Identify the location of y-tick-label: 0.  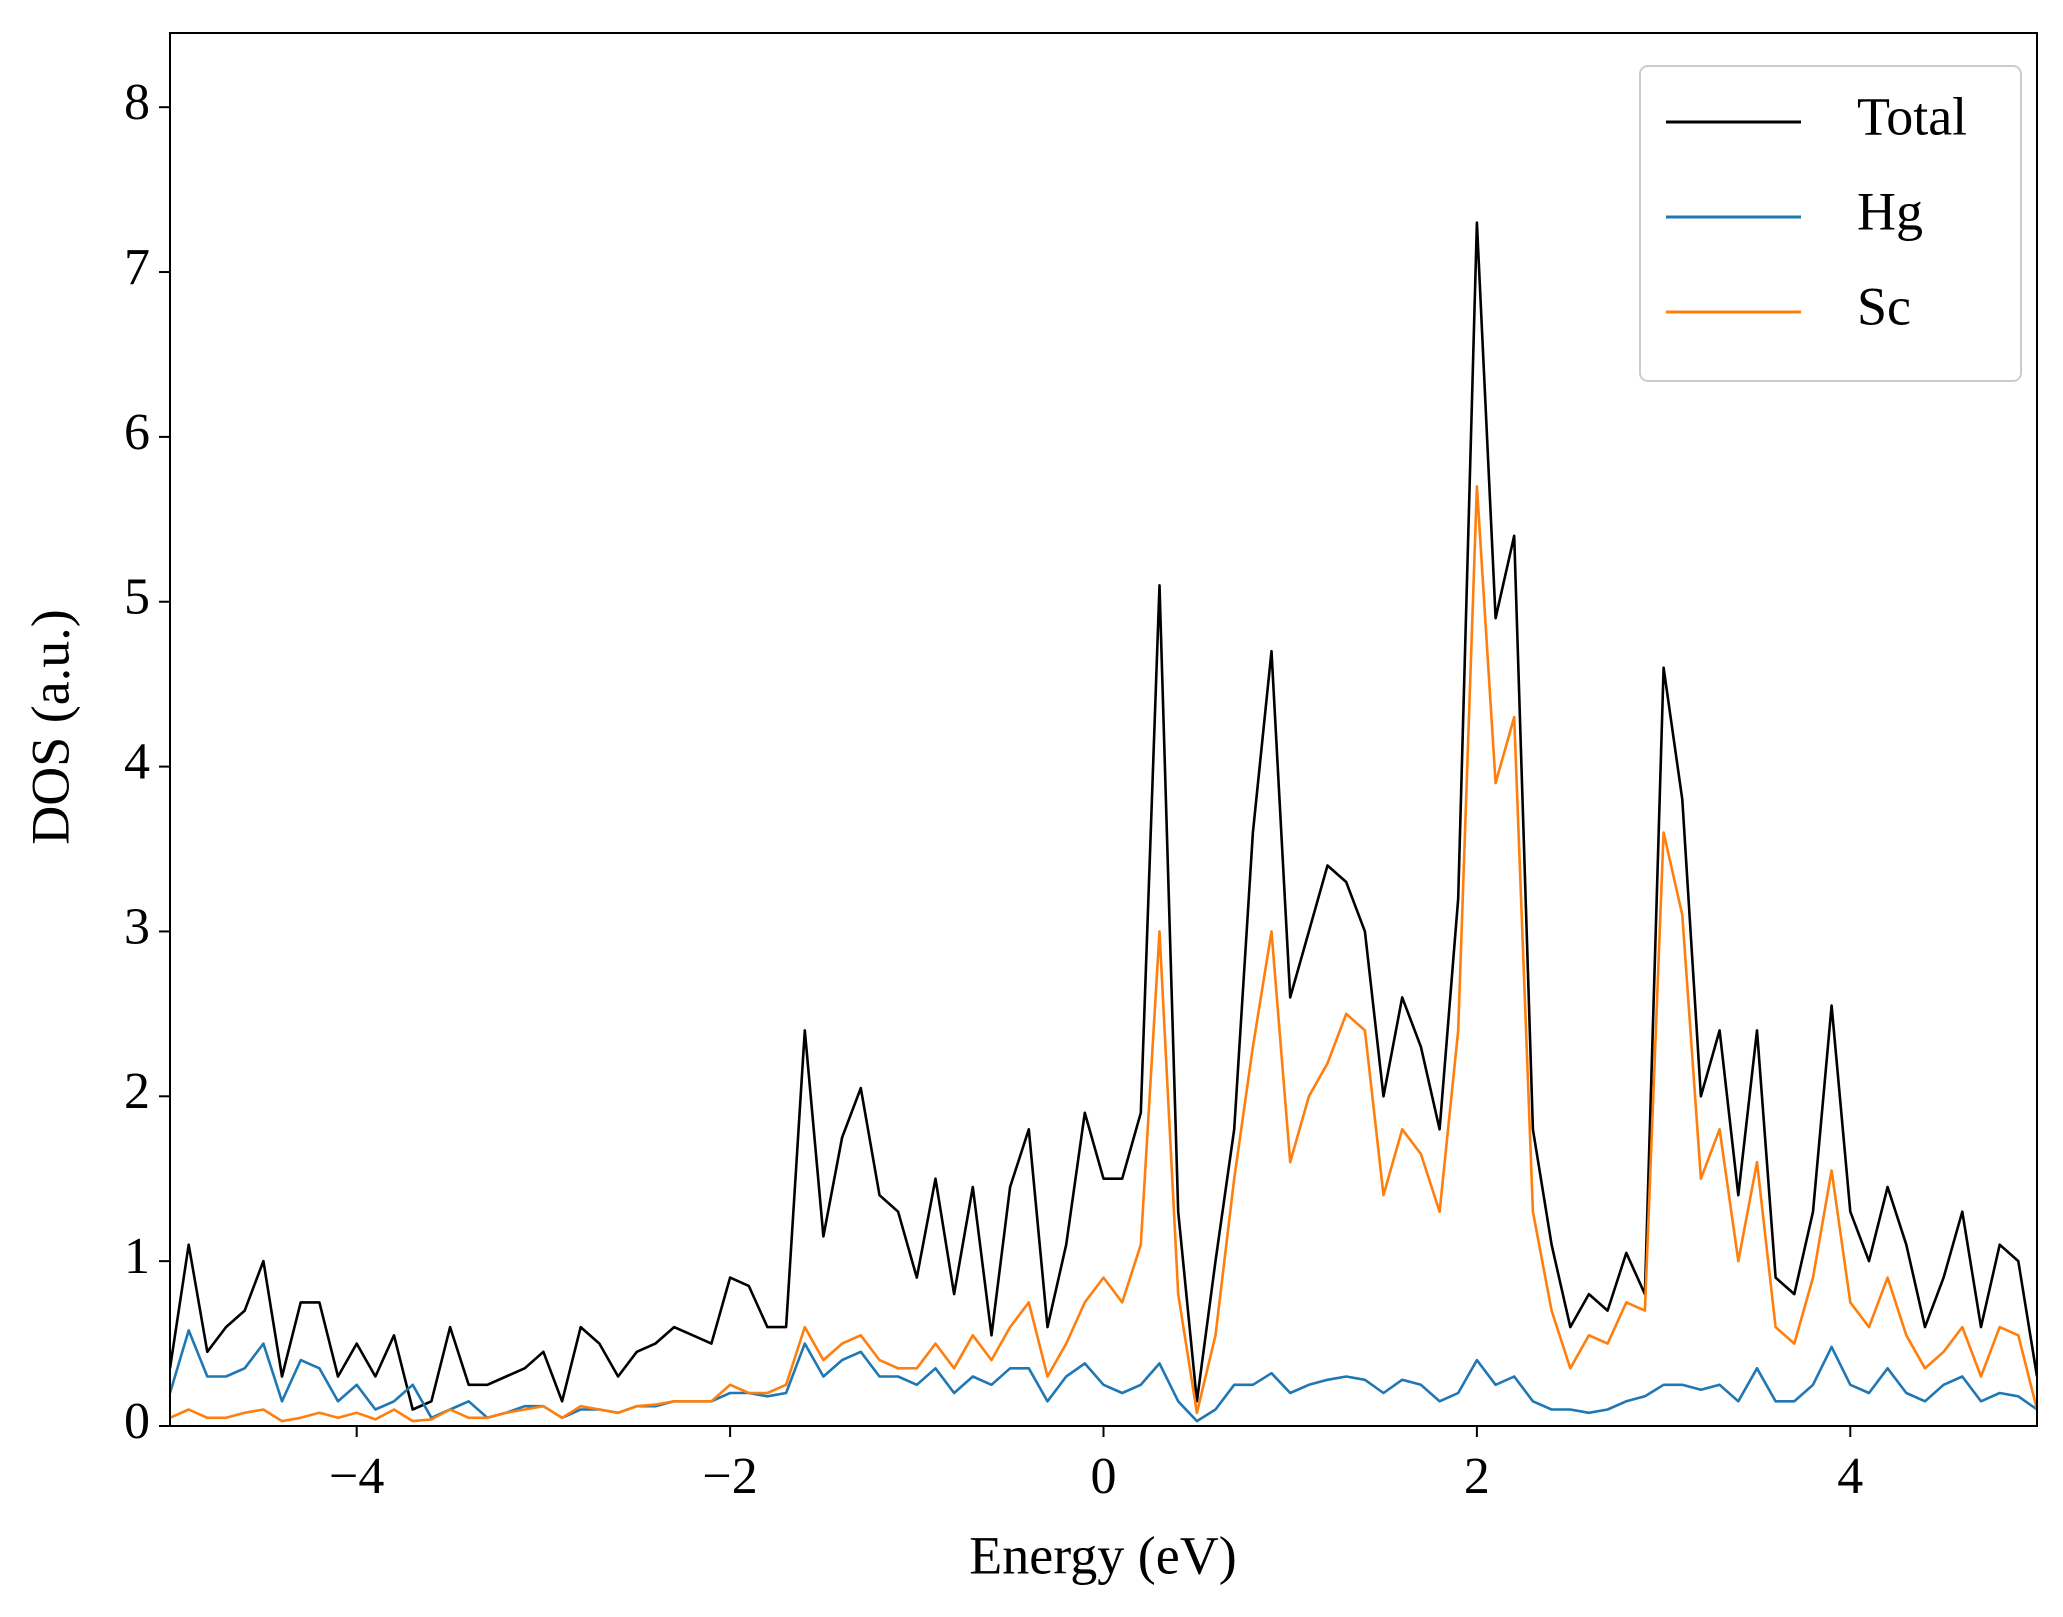
(137, 1421).